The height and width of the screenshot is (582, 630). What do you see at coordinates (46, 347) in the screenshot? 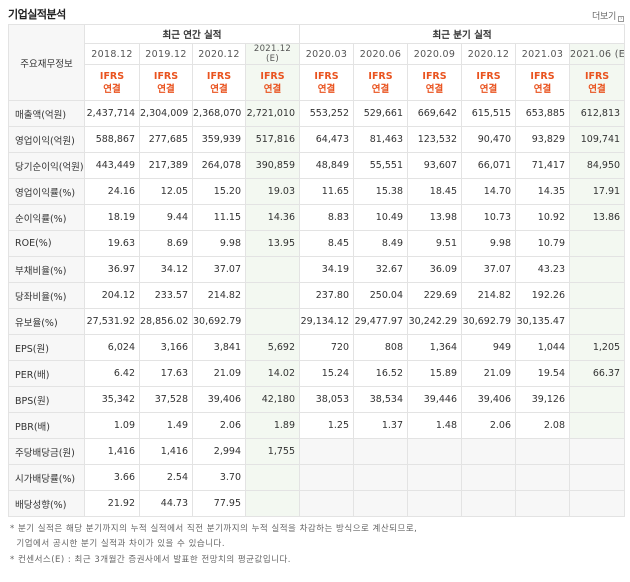
I see `row-label: EPS(원)` at bounding box center [46, 347].